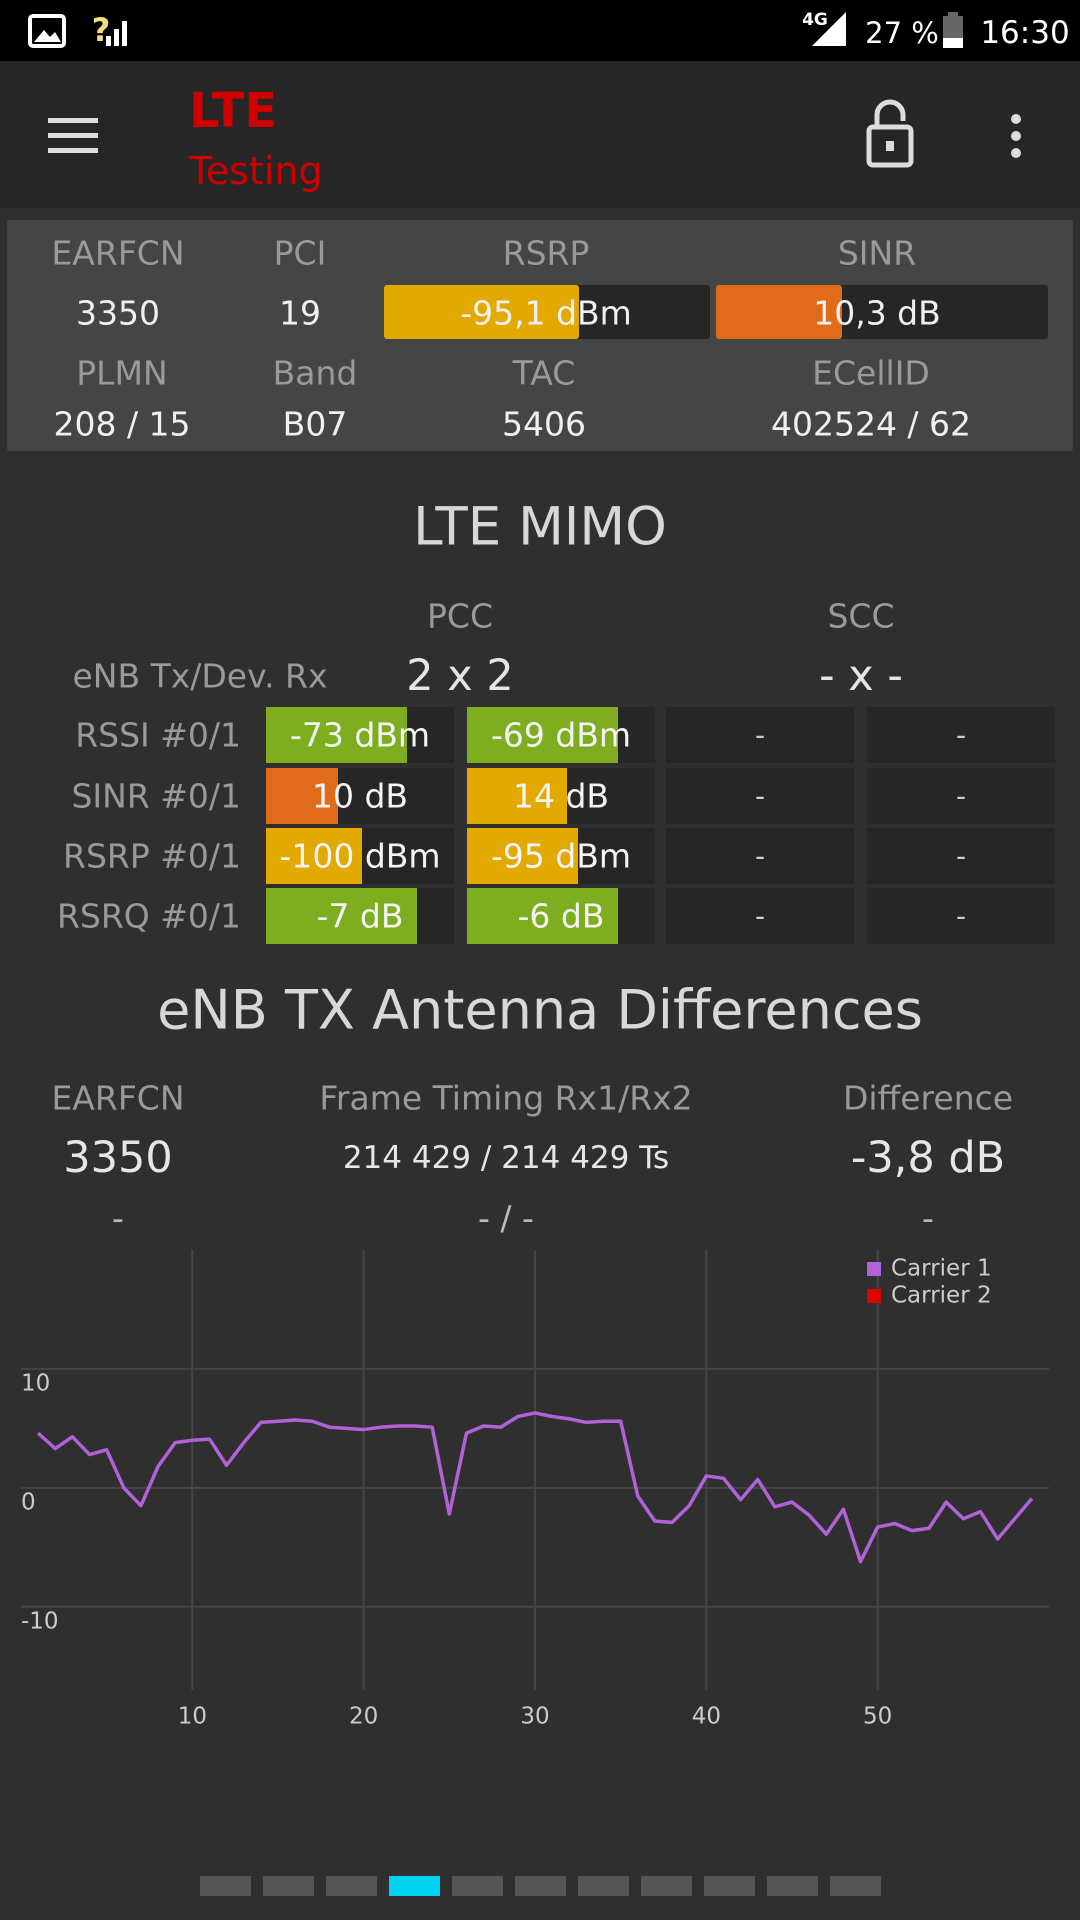 Image resolution: width=1080 pixels, height=1920 pixels. What do you see at coordinates (315, 373) in the screenshot?
I see `field-label: Band` at bounding box center [315, 373].